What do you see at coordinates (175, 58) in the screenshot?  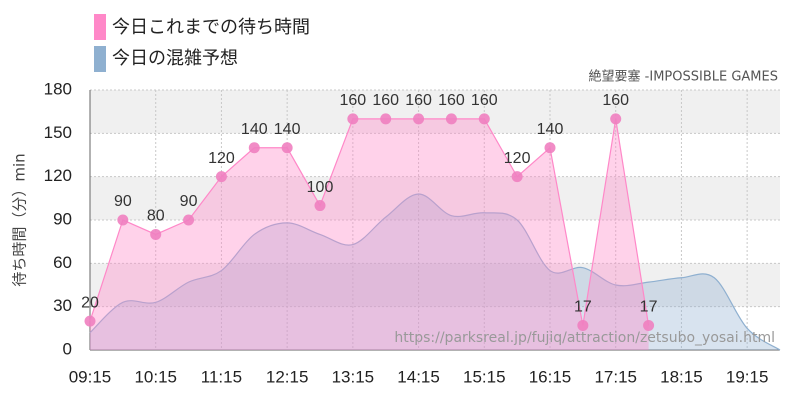 I see `legend-label: 今日の混雑予想` at bounding box center [175, 58].